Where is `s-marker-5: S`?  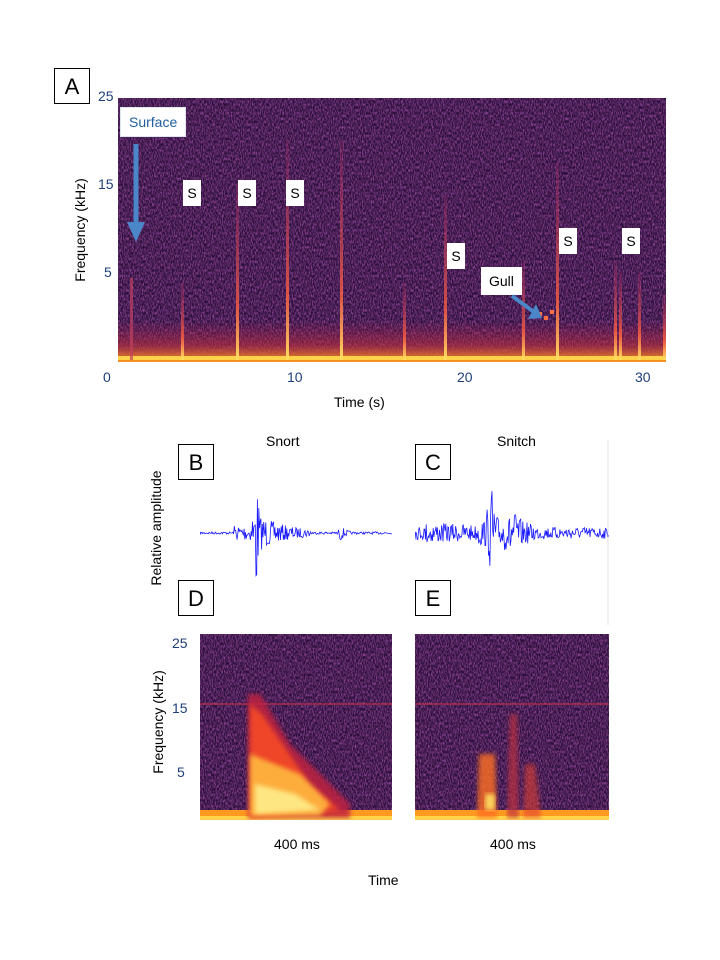
s-marker-5: S is located at coordinates (568, 241).